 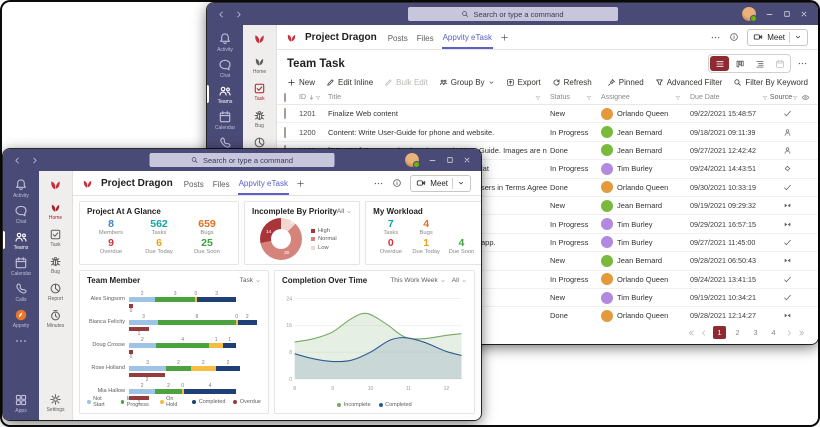 I want to click on priority-filter-dropdown: All, so click(x=344, y=211).